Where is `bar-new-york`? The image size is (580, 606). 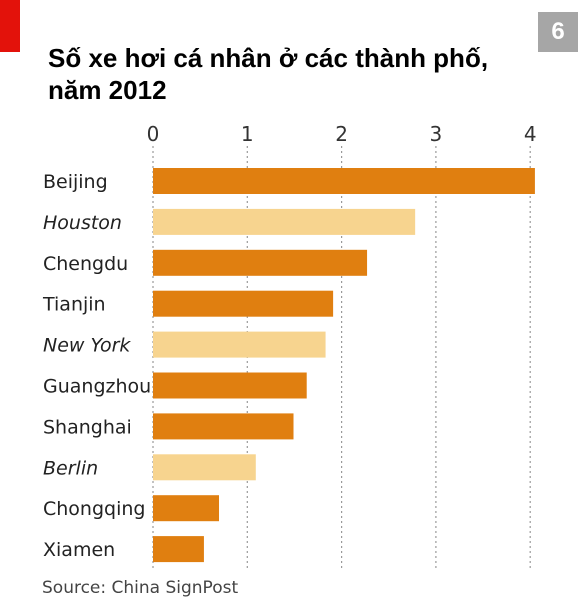 bar-new-york is located at coordinates (239, 344).